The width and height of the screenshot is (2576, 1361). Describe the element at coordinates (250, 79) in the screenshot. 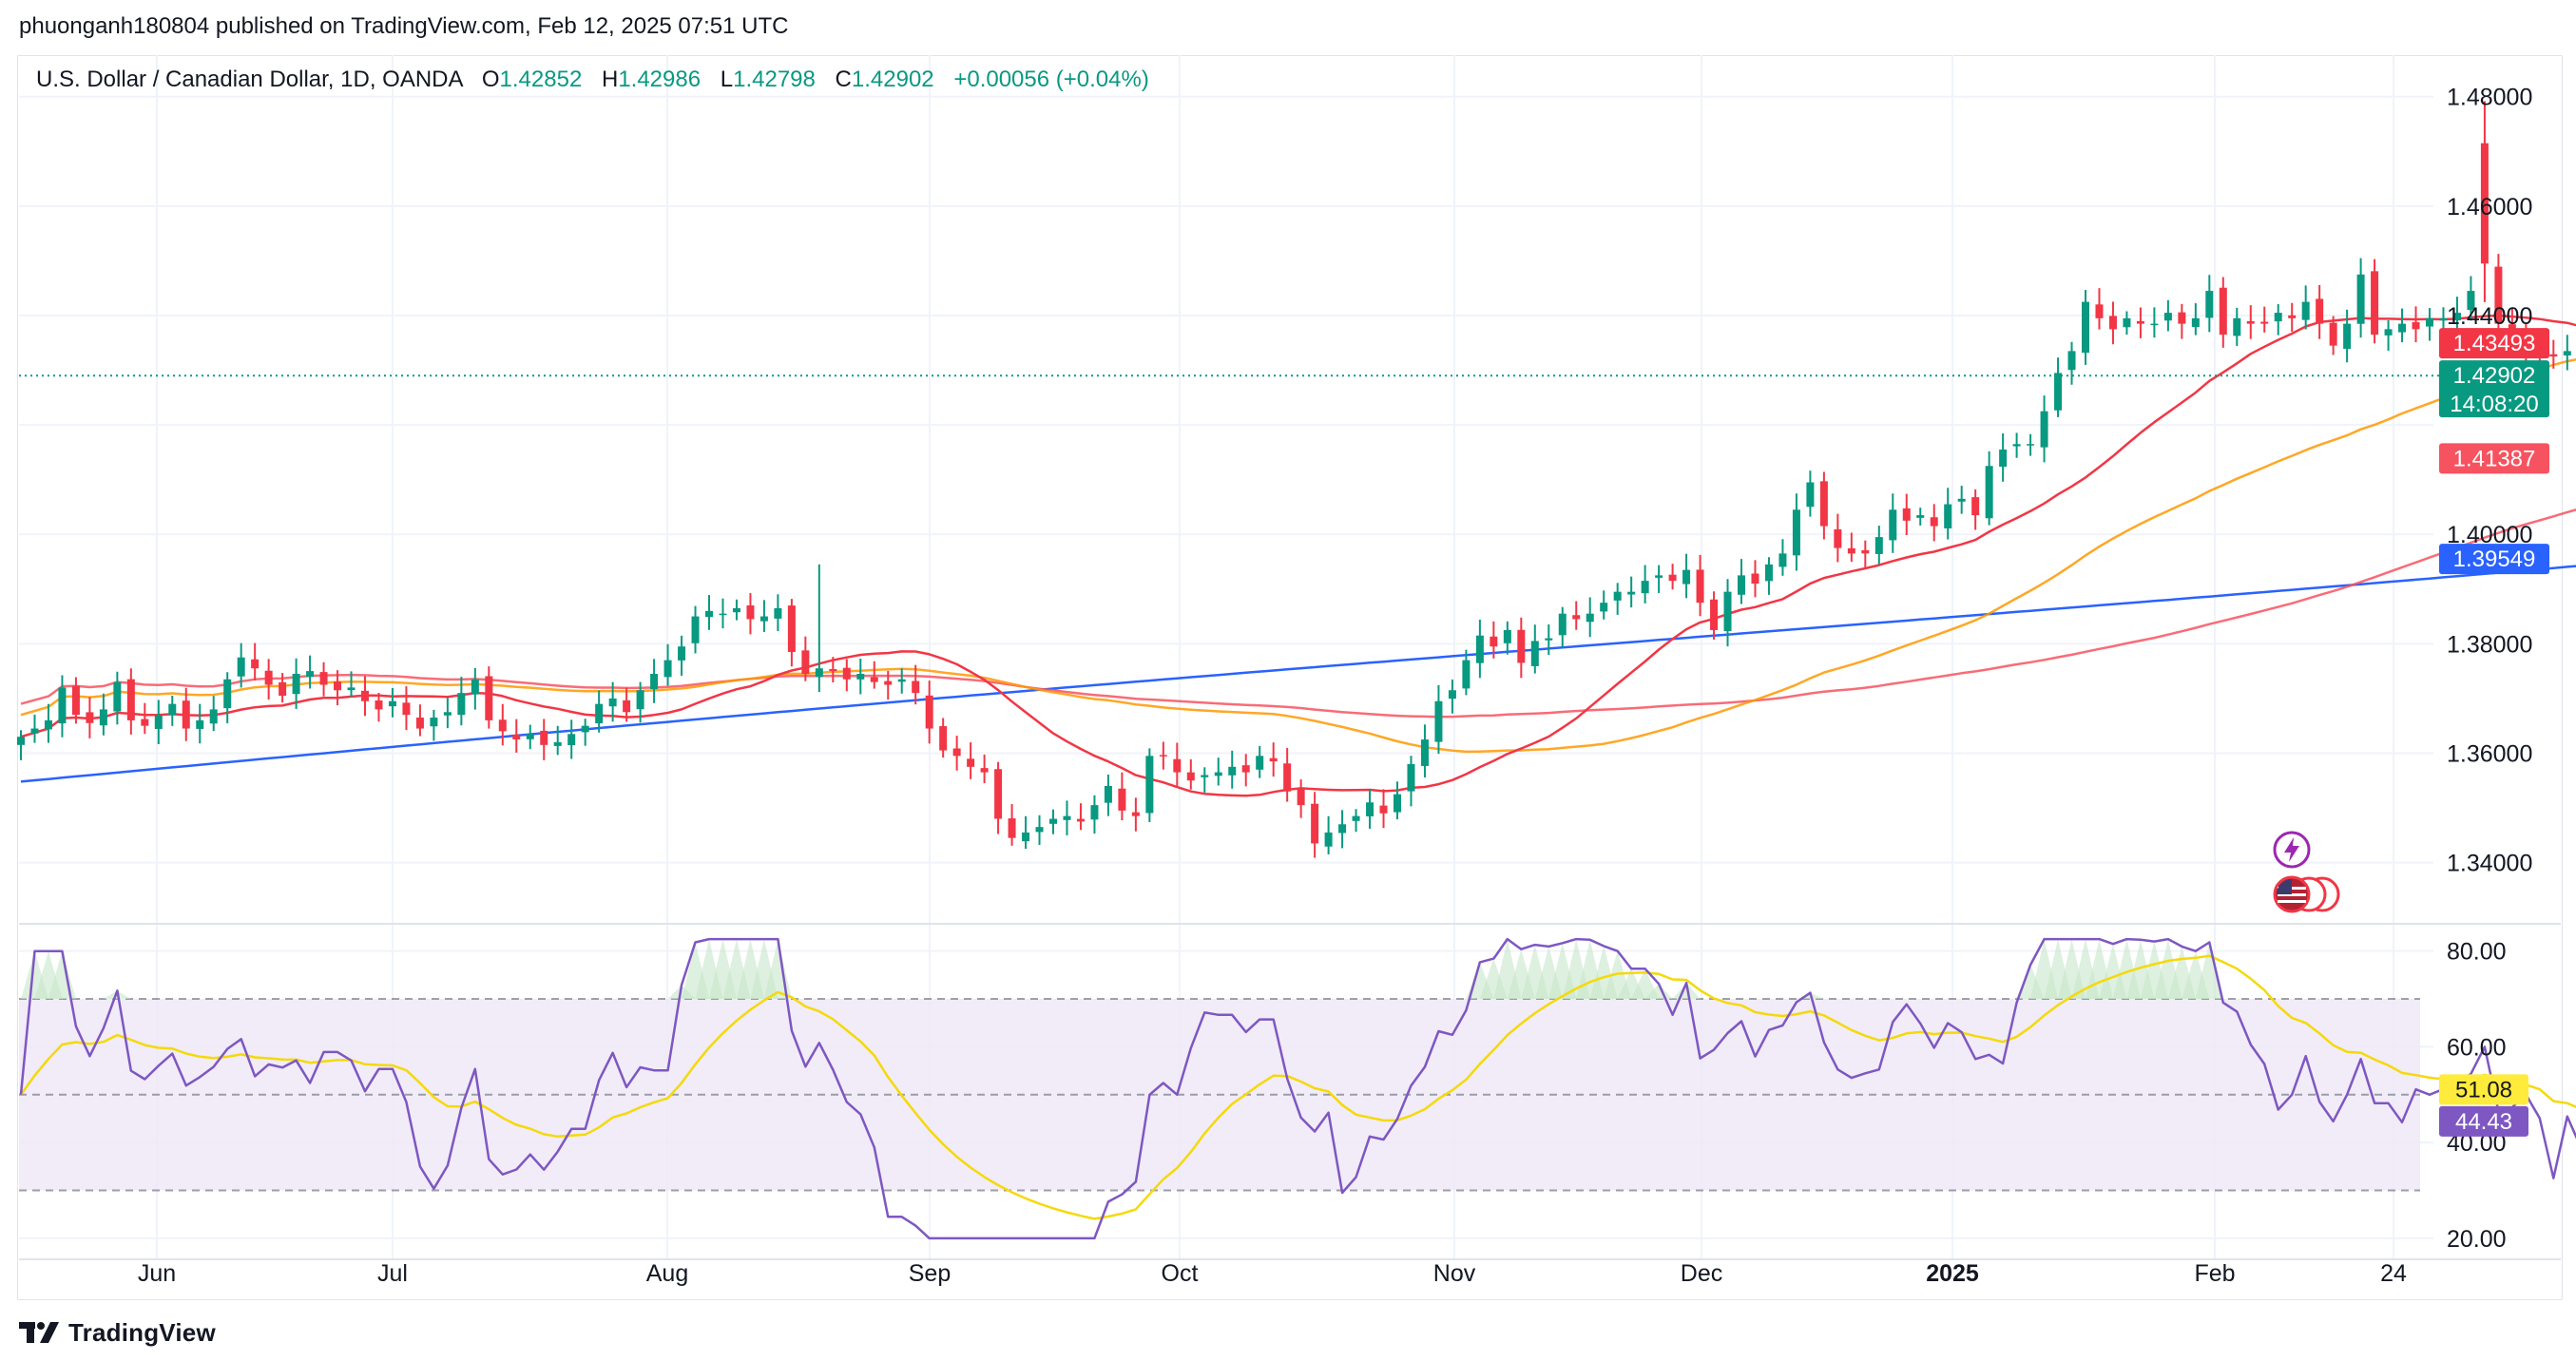

I see `symbol-title: U.S. Dollar / Canadian Dollar, 1D, OANDA` at that location.